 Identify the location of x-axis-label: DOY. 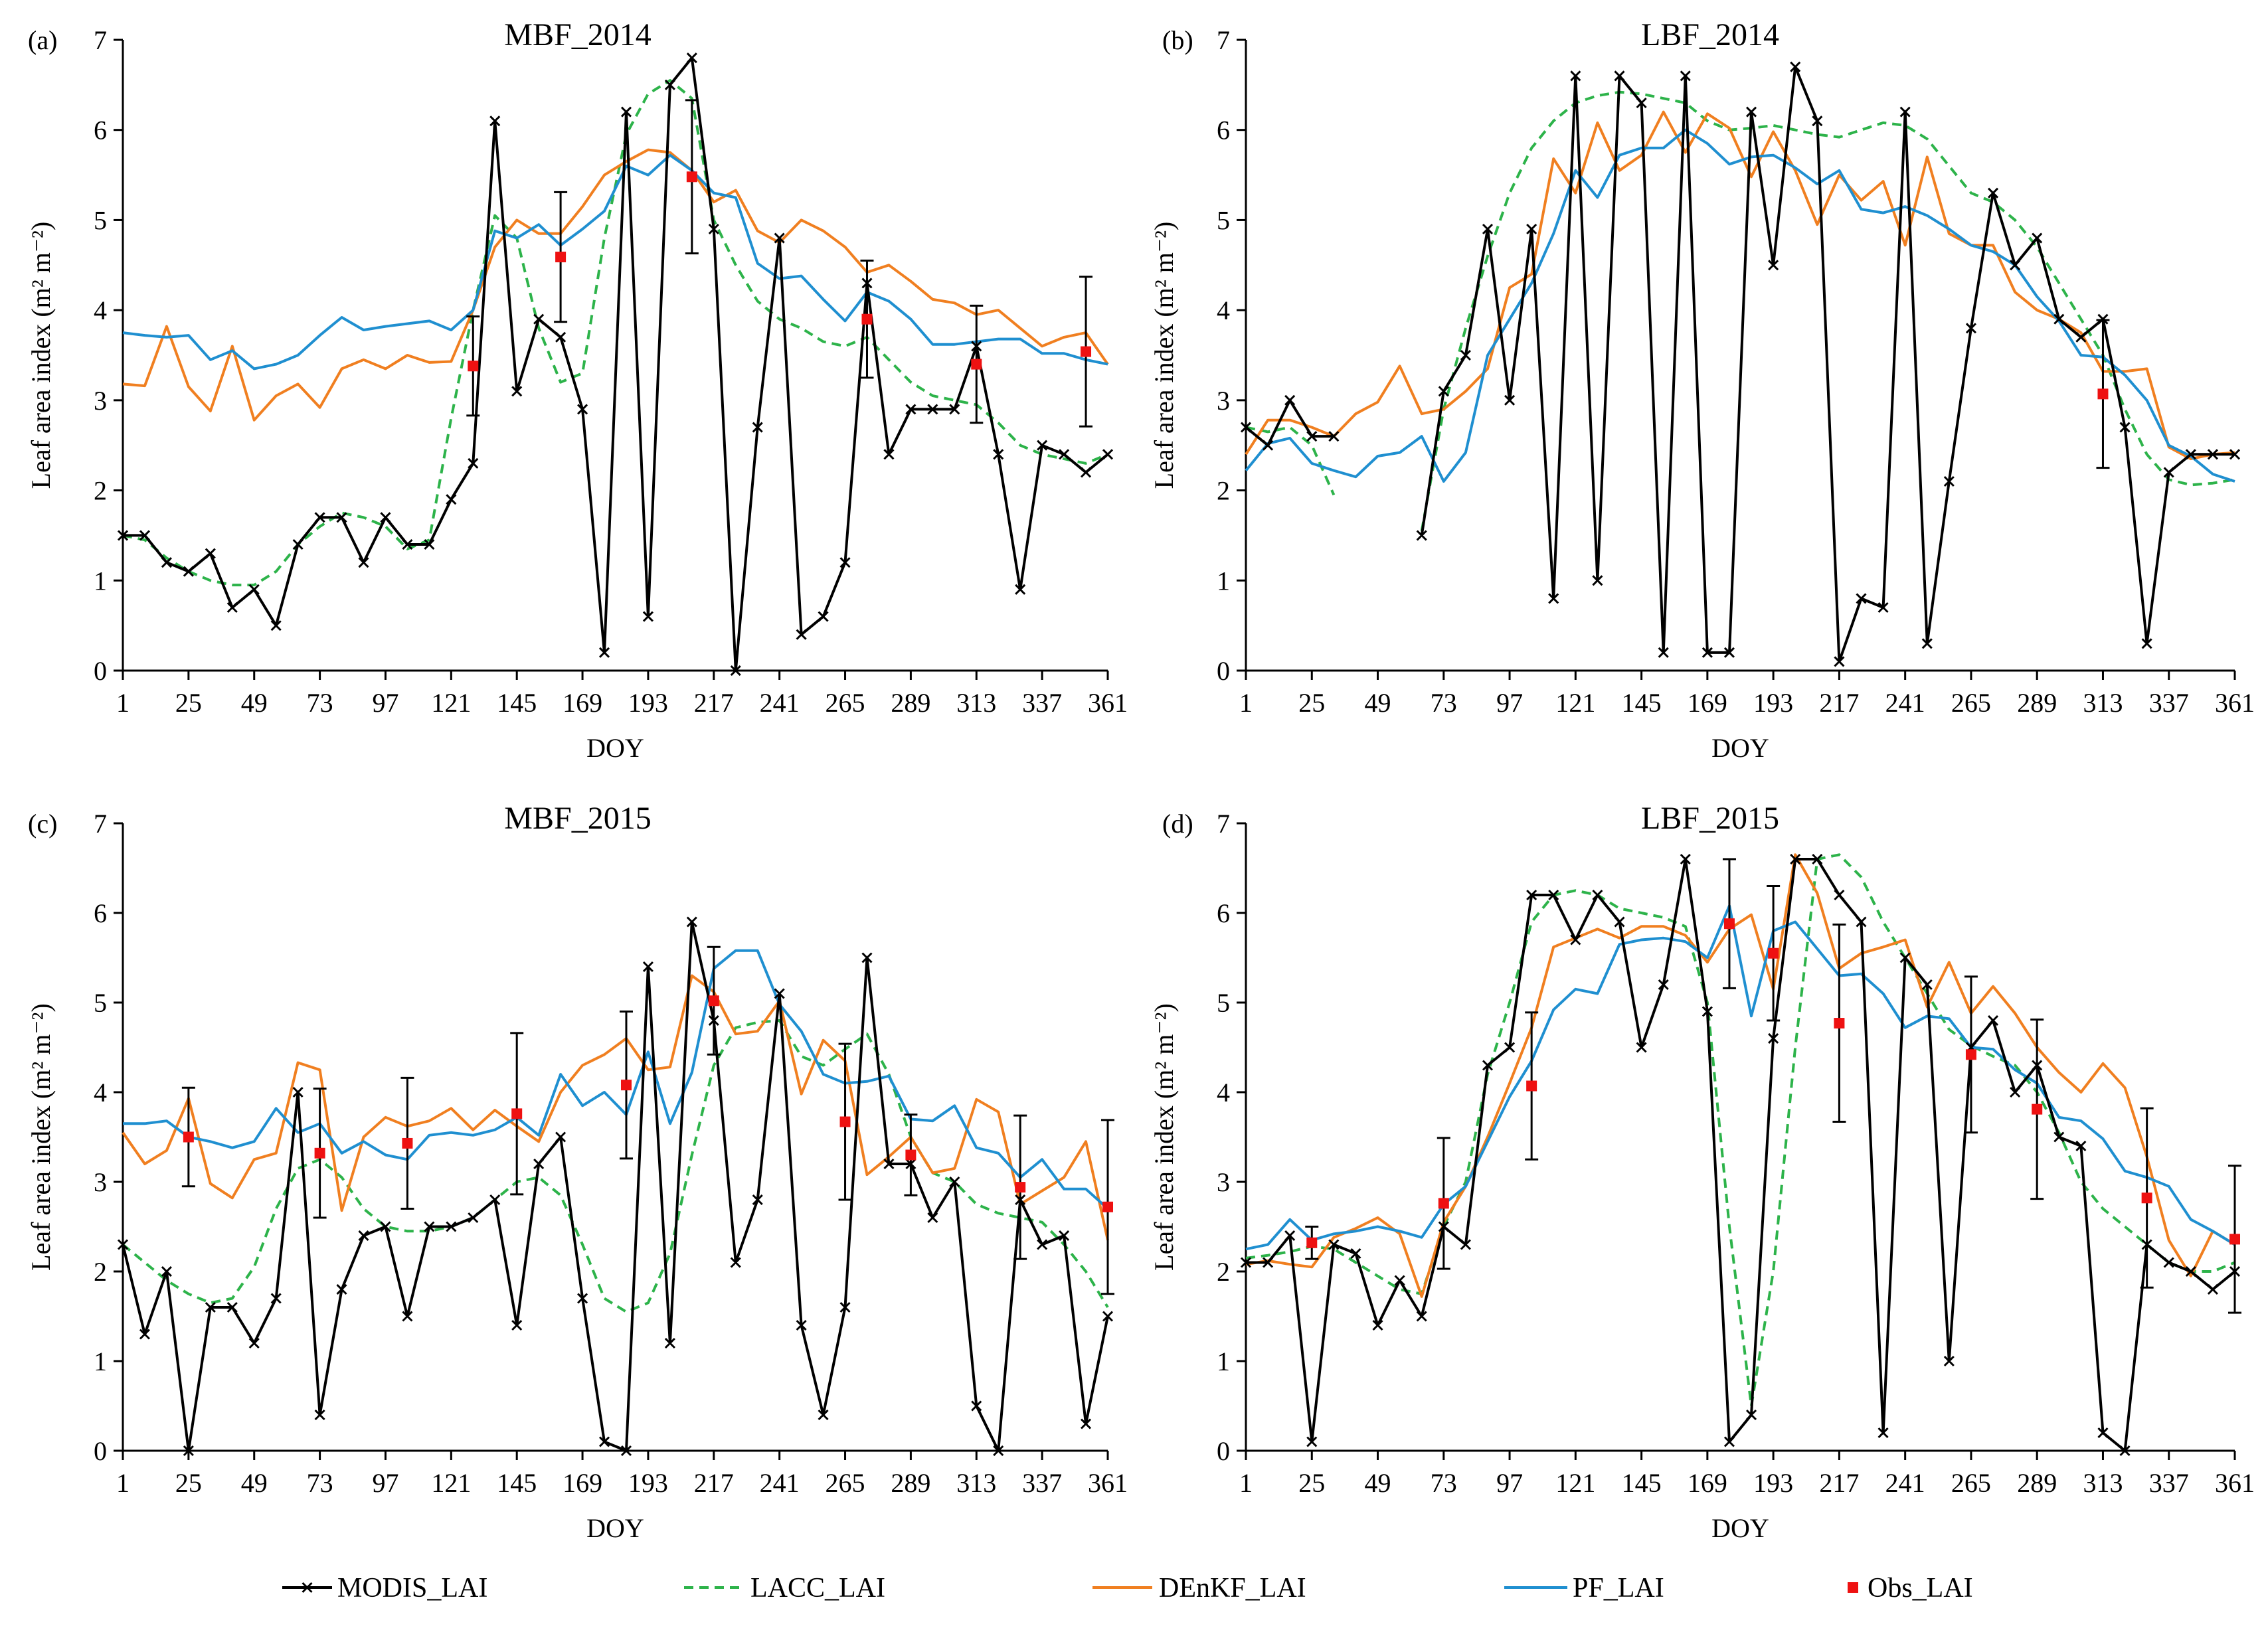
(1740, 1528).